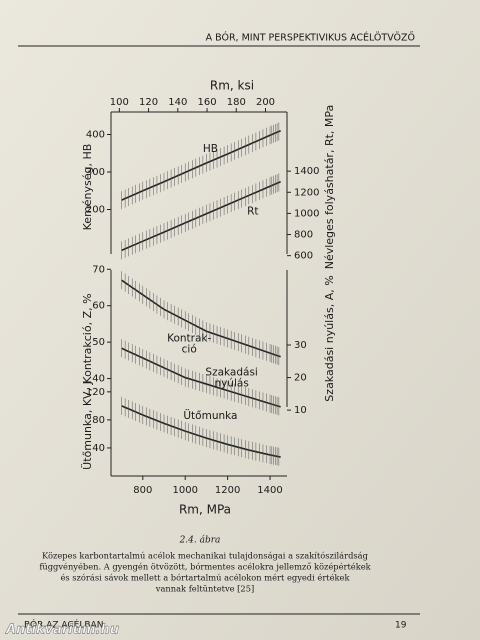 The width and height of the screenshot is (480, 640). What do you see at coordinates (303, 256) in the screenshot?
I see `y2-tick-label: 600` at bounding box center [303, 256].